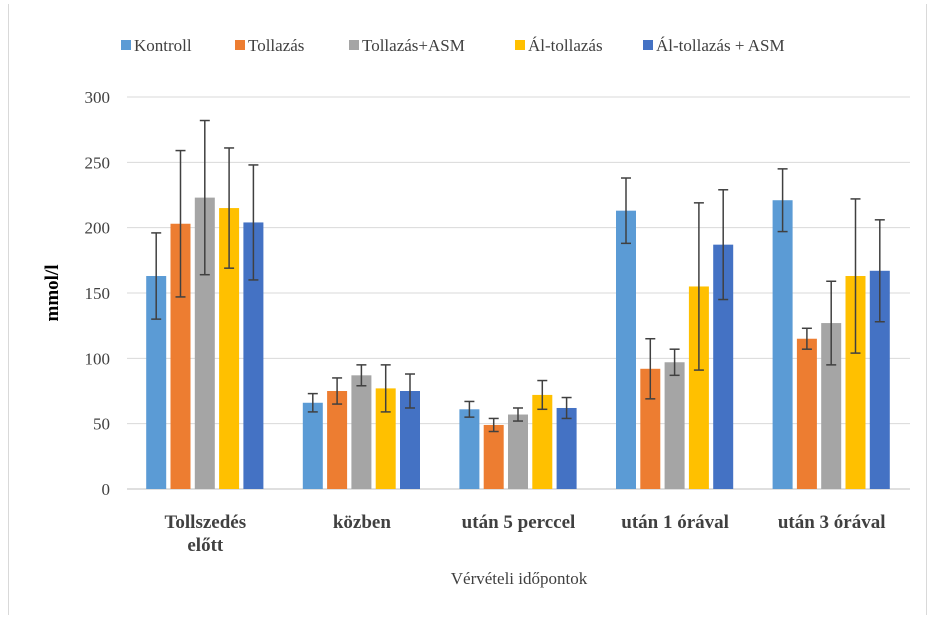 The image size is (929, 617). Describe the element at coordinates (565, 45) in the screenshot. I see `legend-label: Ál-tollazás` at that location.